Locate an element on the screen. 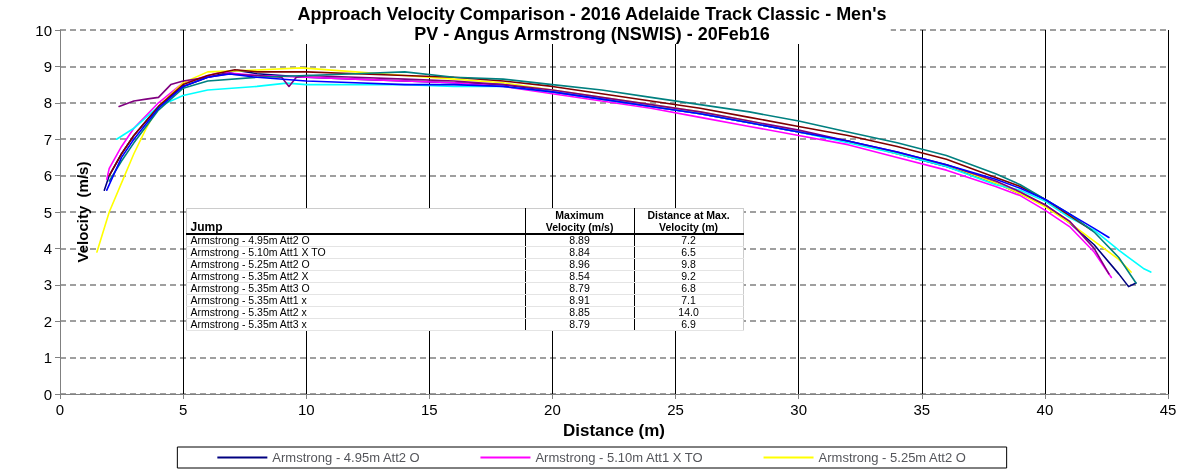 The width and height of the screenshot is (1184, 470). legend-label: Armstrong - 4.95m Att2 O is located at coordinates (346, 457).